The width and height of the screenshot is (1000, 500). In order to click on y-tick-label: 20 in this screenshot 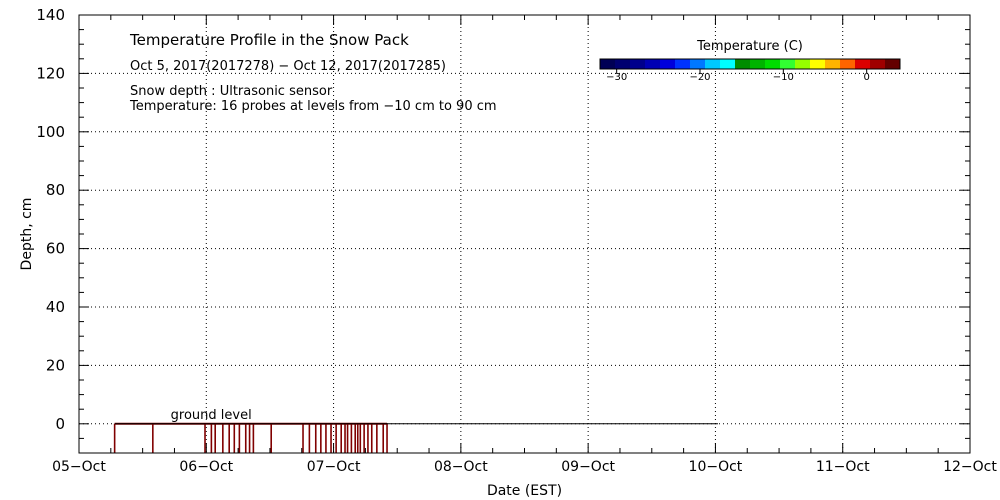, I will do `click(55, 365)`.